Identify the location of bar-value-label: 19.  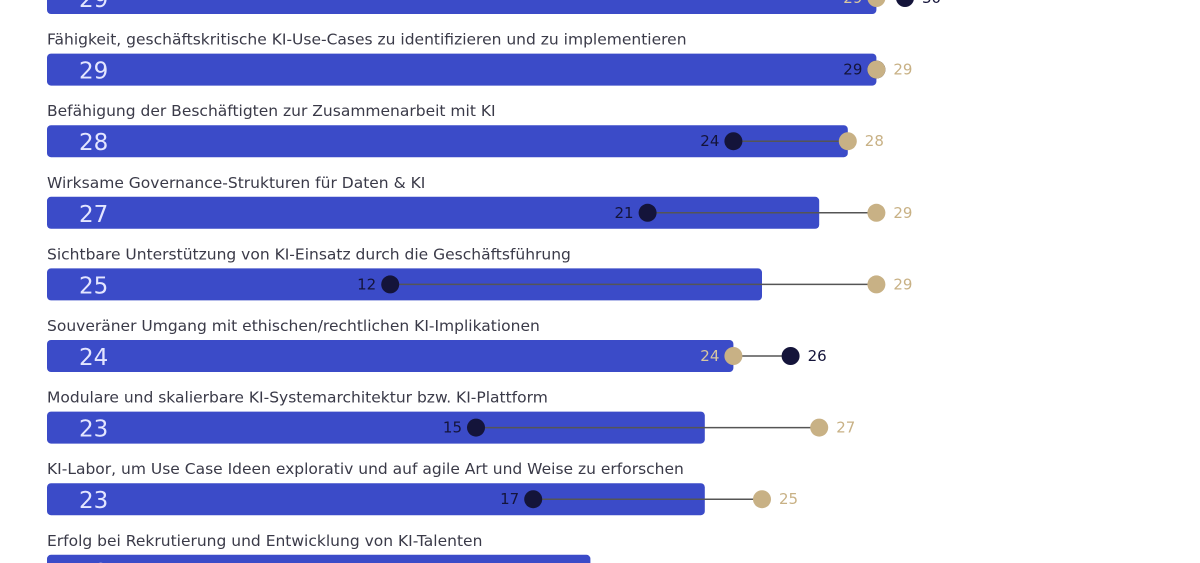
(93, 561).